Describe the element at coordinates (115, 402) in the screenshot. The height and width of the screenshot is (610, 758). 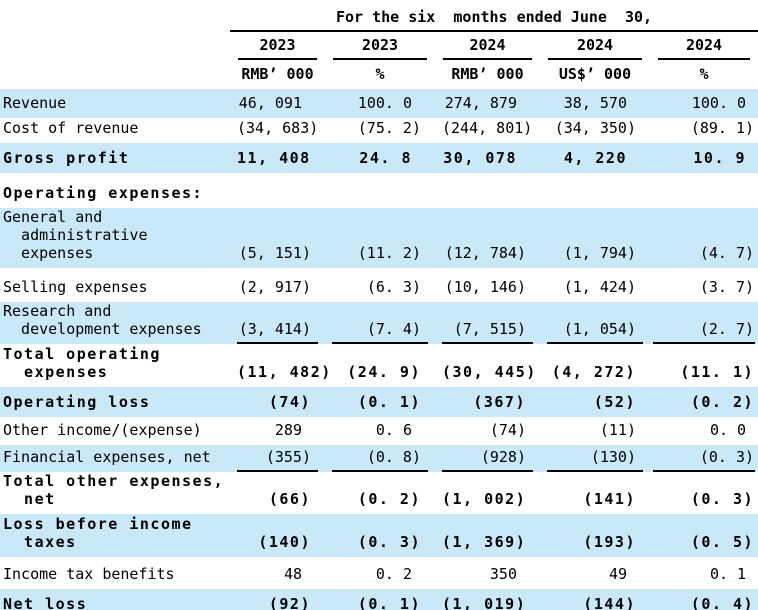
I see `row-label: Operating loss` at that location.